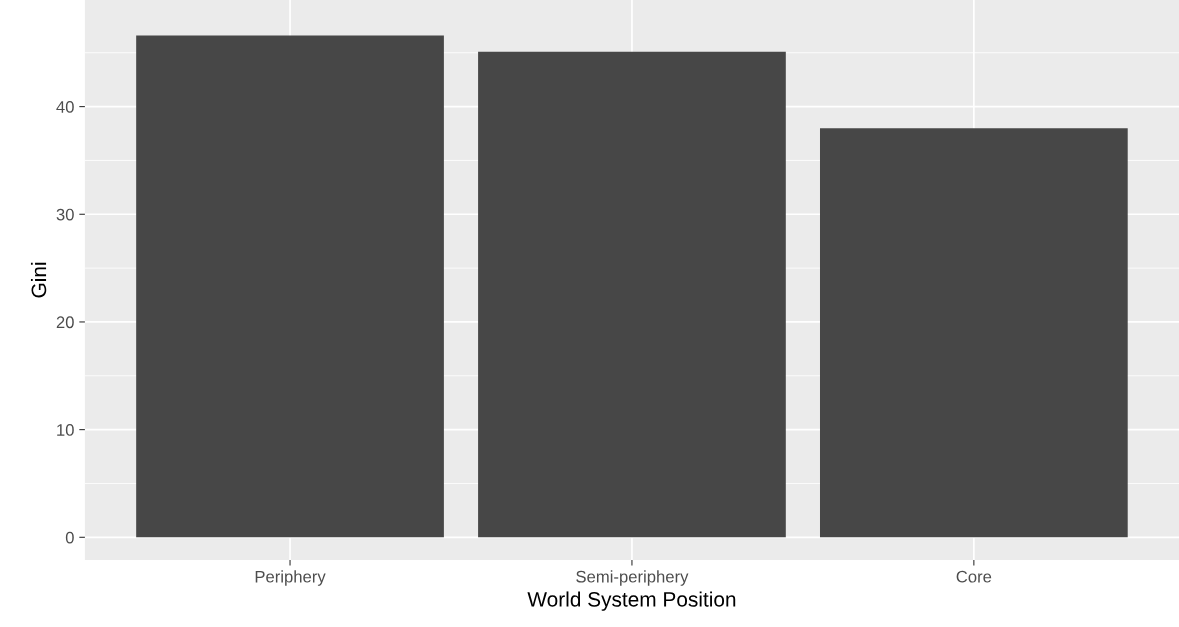  Describe the element at coordinates (69, 537) in the screenshot. I see `y-tick-label: 0` at that location.